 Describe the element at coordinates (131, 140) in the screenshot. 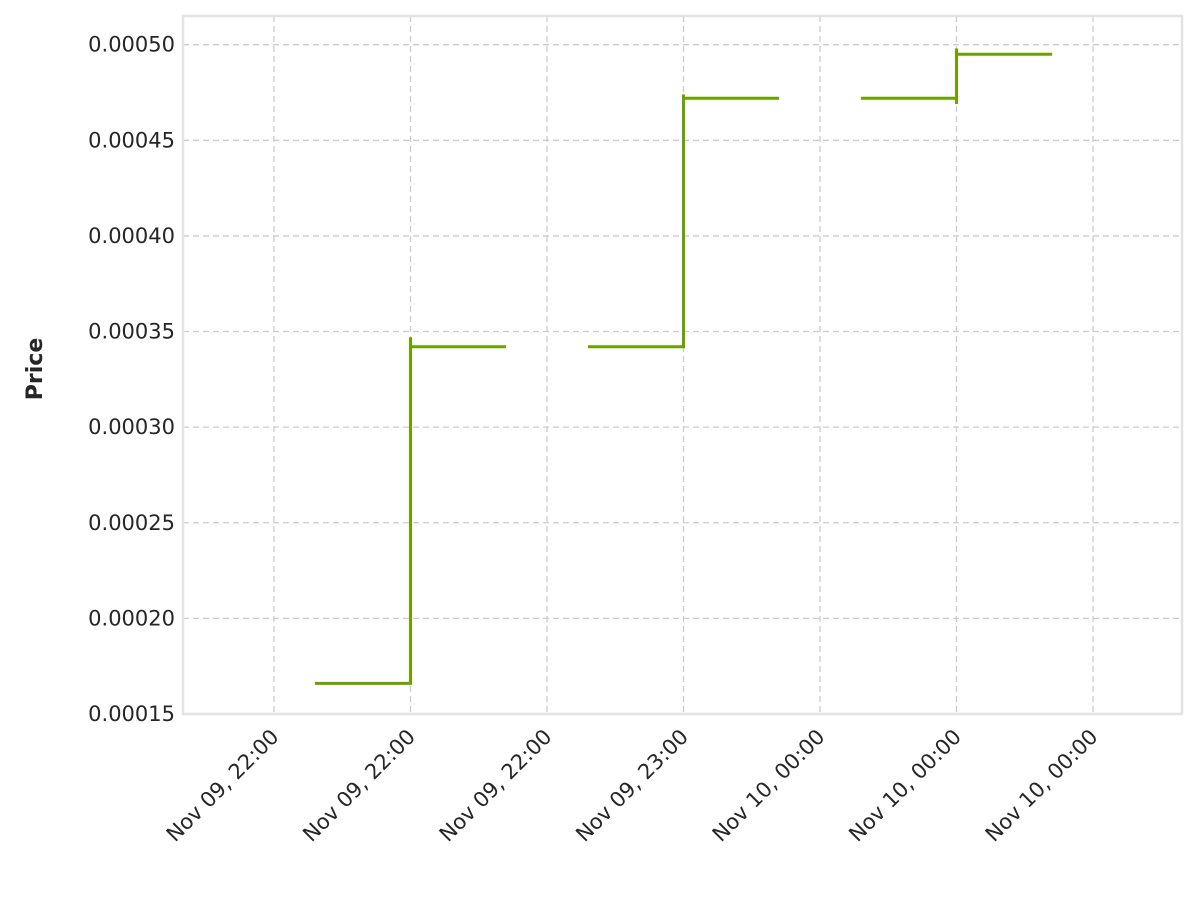

I see `y-tick-label: 0.00045` at that location.